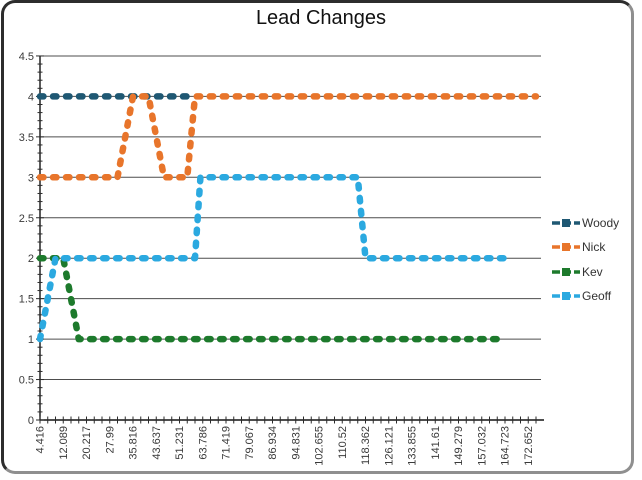 This screenshot has height=480, width=642. I want to click on y-tick-label: 4.5, so click(26, 57).